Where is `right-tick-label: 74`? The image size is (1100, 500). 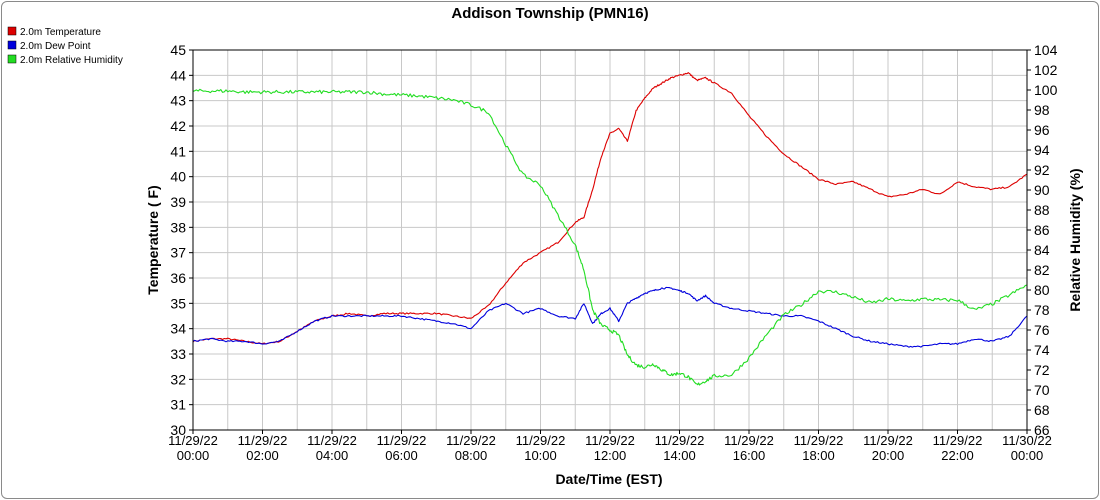
right-tick-label: 74 is located at coordinates (1042, 350).